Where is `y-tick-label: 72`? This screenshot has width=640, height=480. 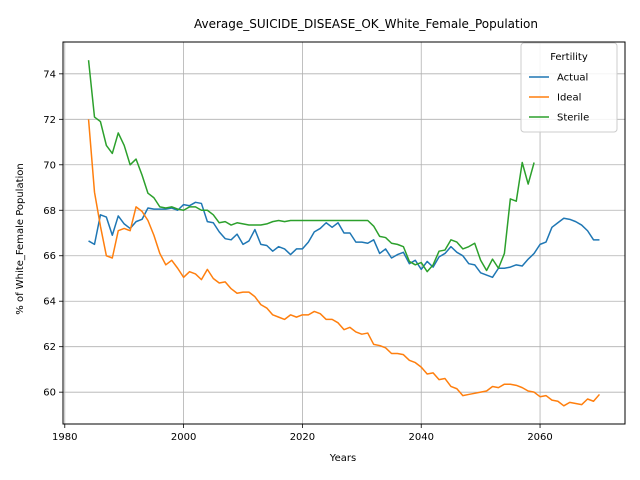 y-tick-label: 72 is located at coordinates (49, 120).